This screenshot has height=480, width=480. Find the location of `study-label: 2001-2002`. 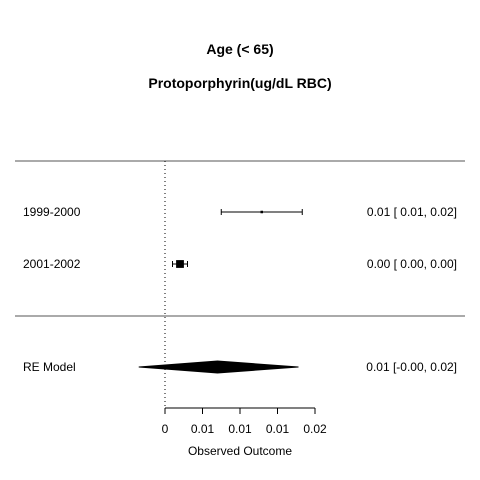

study-label: 2001-2002 is located at coordinates (52, 264).